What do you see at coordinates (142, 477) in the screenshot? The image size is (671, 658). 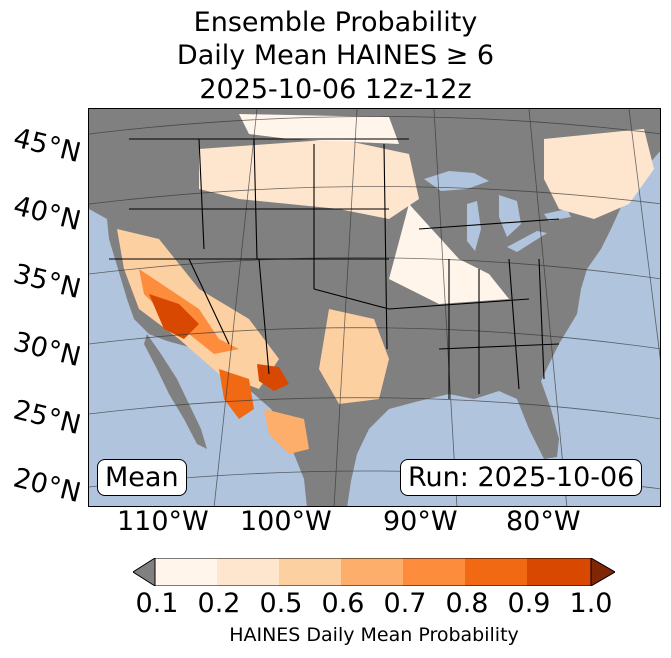 I see `mean-label-box: Mean` at bounding box center [142, 477].